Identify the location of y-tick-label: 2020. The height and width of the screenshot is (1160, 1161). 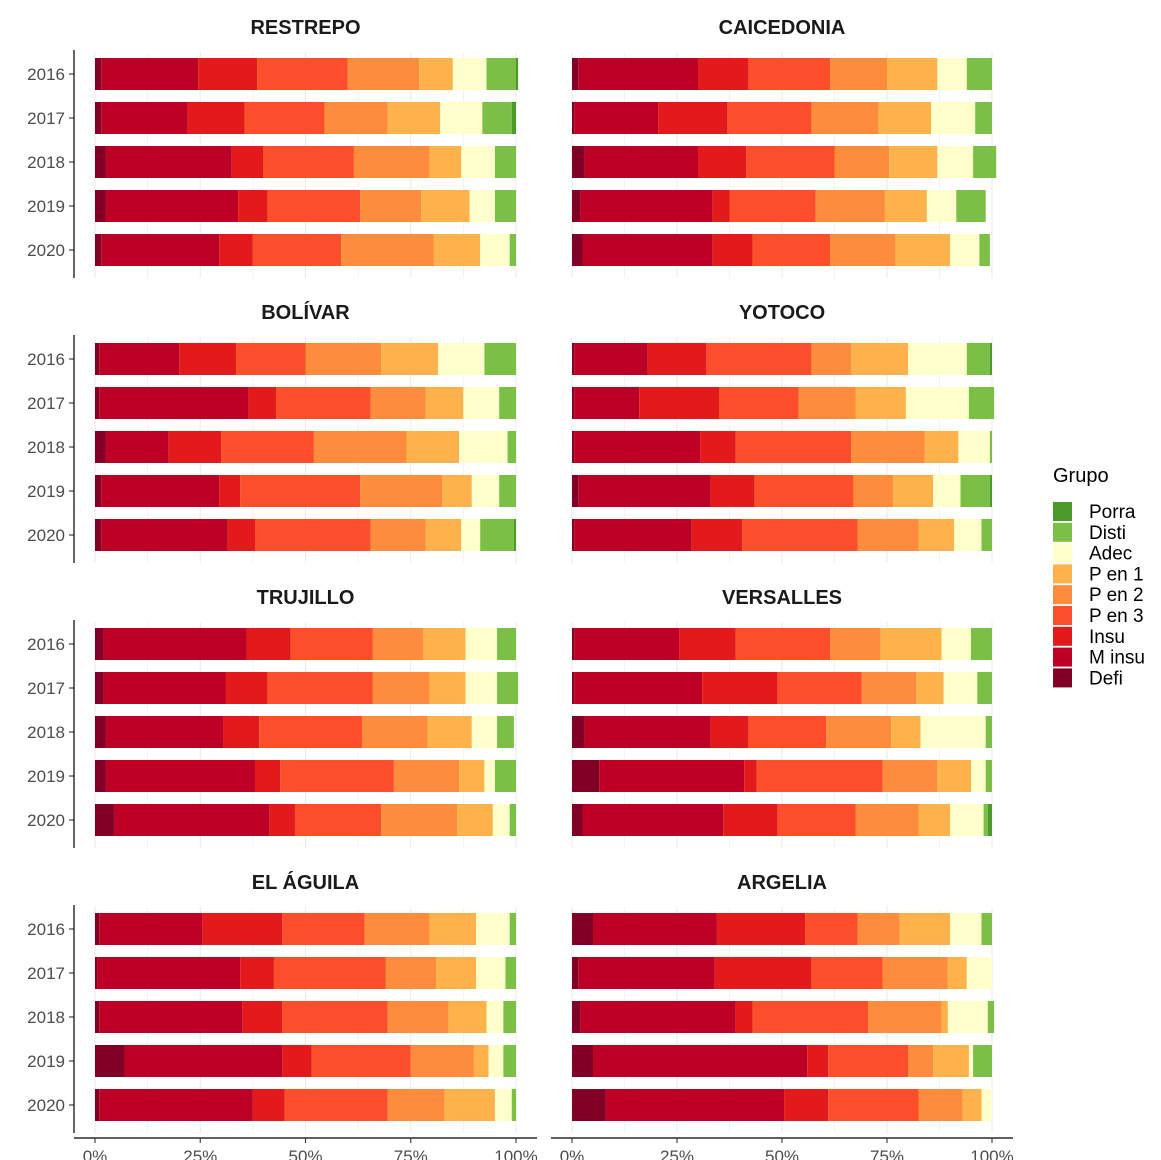
(46, 250).